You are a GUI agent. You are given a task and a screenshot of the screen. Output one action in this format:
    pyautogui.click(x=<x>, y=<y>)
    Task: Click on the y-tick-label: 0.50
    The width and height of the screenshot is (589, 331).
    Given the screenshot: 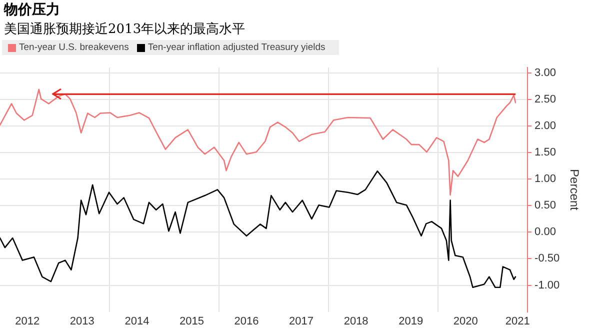 What is the action you would take?
    pyautogui.click(x=545, y=206)
    